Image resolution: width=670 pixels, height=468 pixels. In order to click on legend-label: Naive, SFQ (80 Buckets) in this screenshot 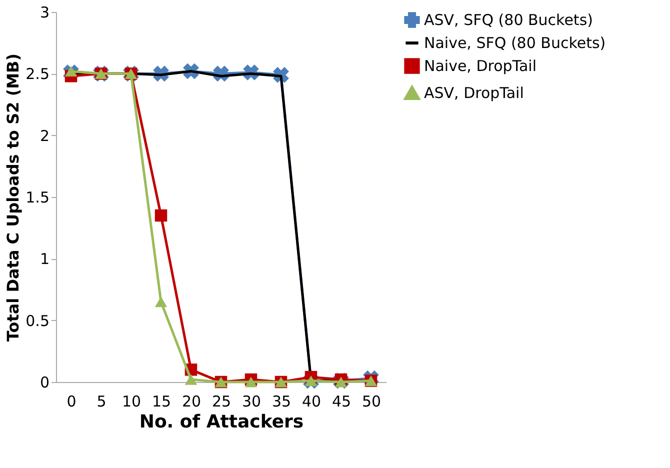, I will do `click(515, 43)`.